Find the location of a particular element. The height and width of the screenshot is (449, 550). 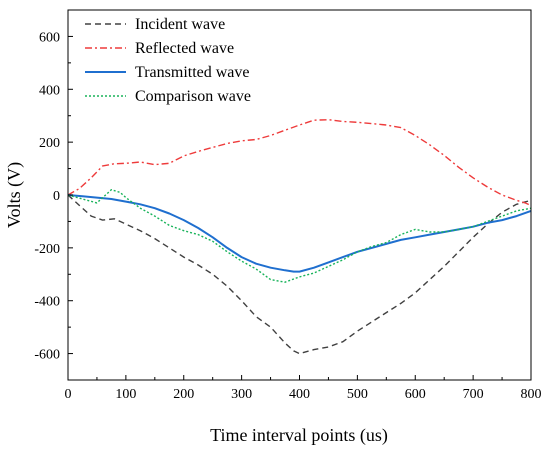

y-tick-label: 200 is located at coordinates (49, 143).